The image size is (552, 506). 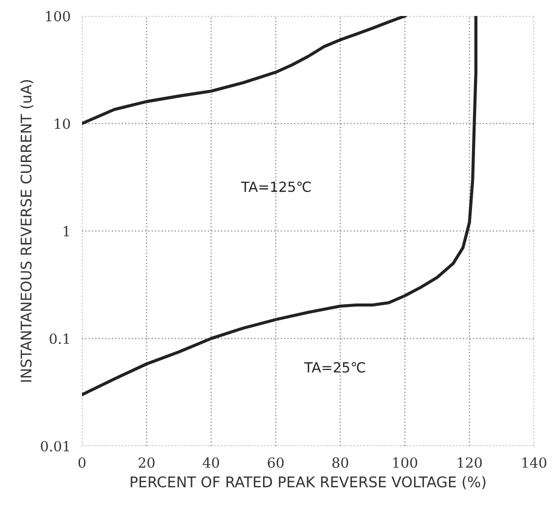 What do you see at coordinates (54, 446) in the screenshot?
I see `y-tick-label: 0.01` at bounding box center [54, 446].